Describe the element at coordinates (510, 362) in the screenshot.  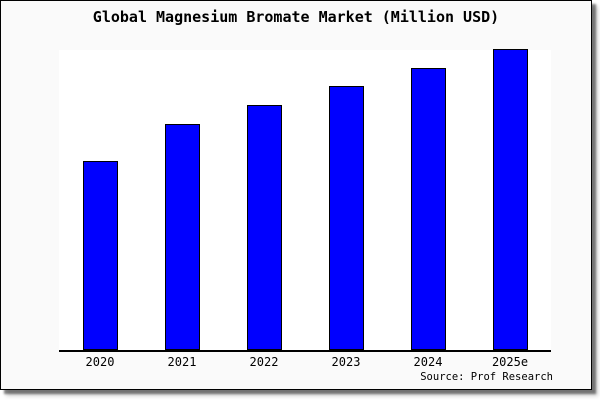
I see `x-tick-label-2025e: 2025e` at that location.